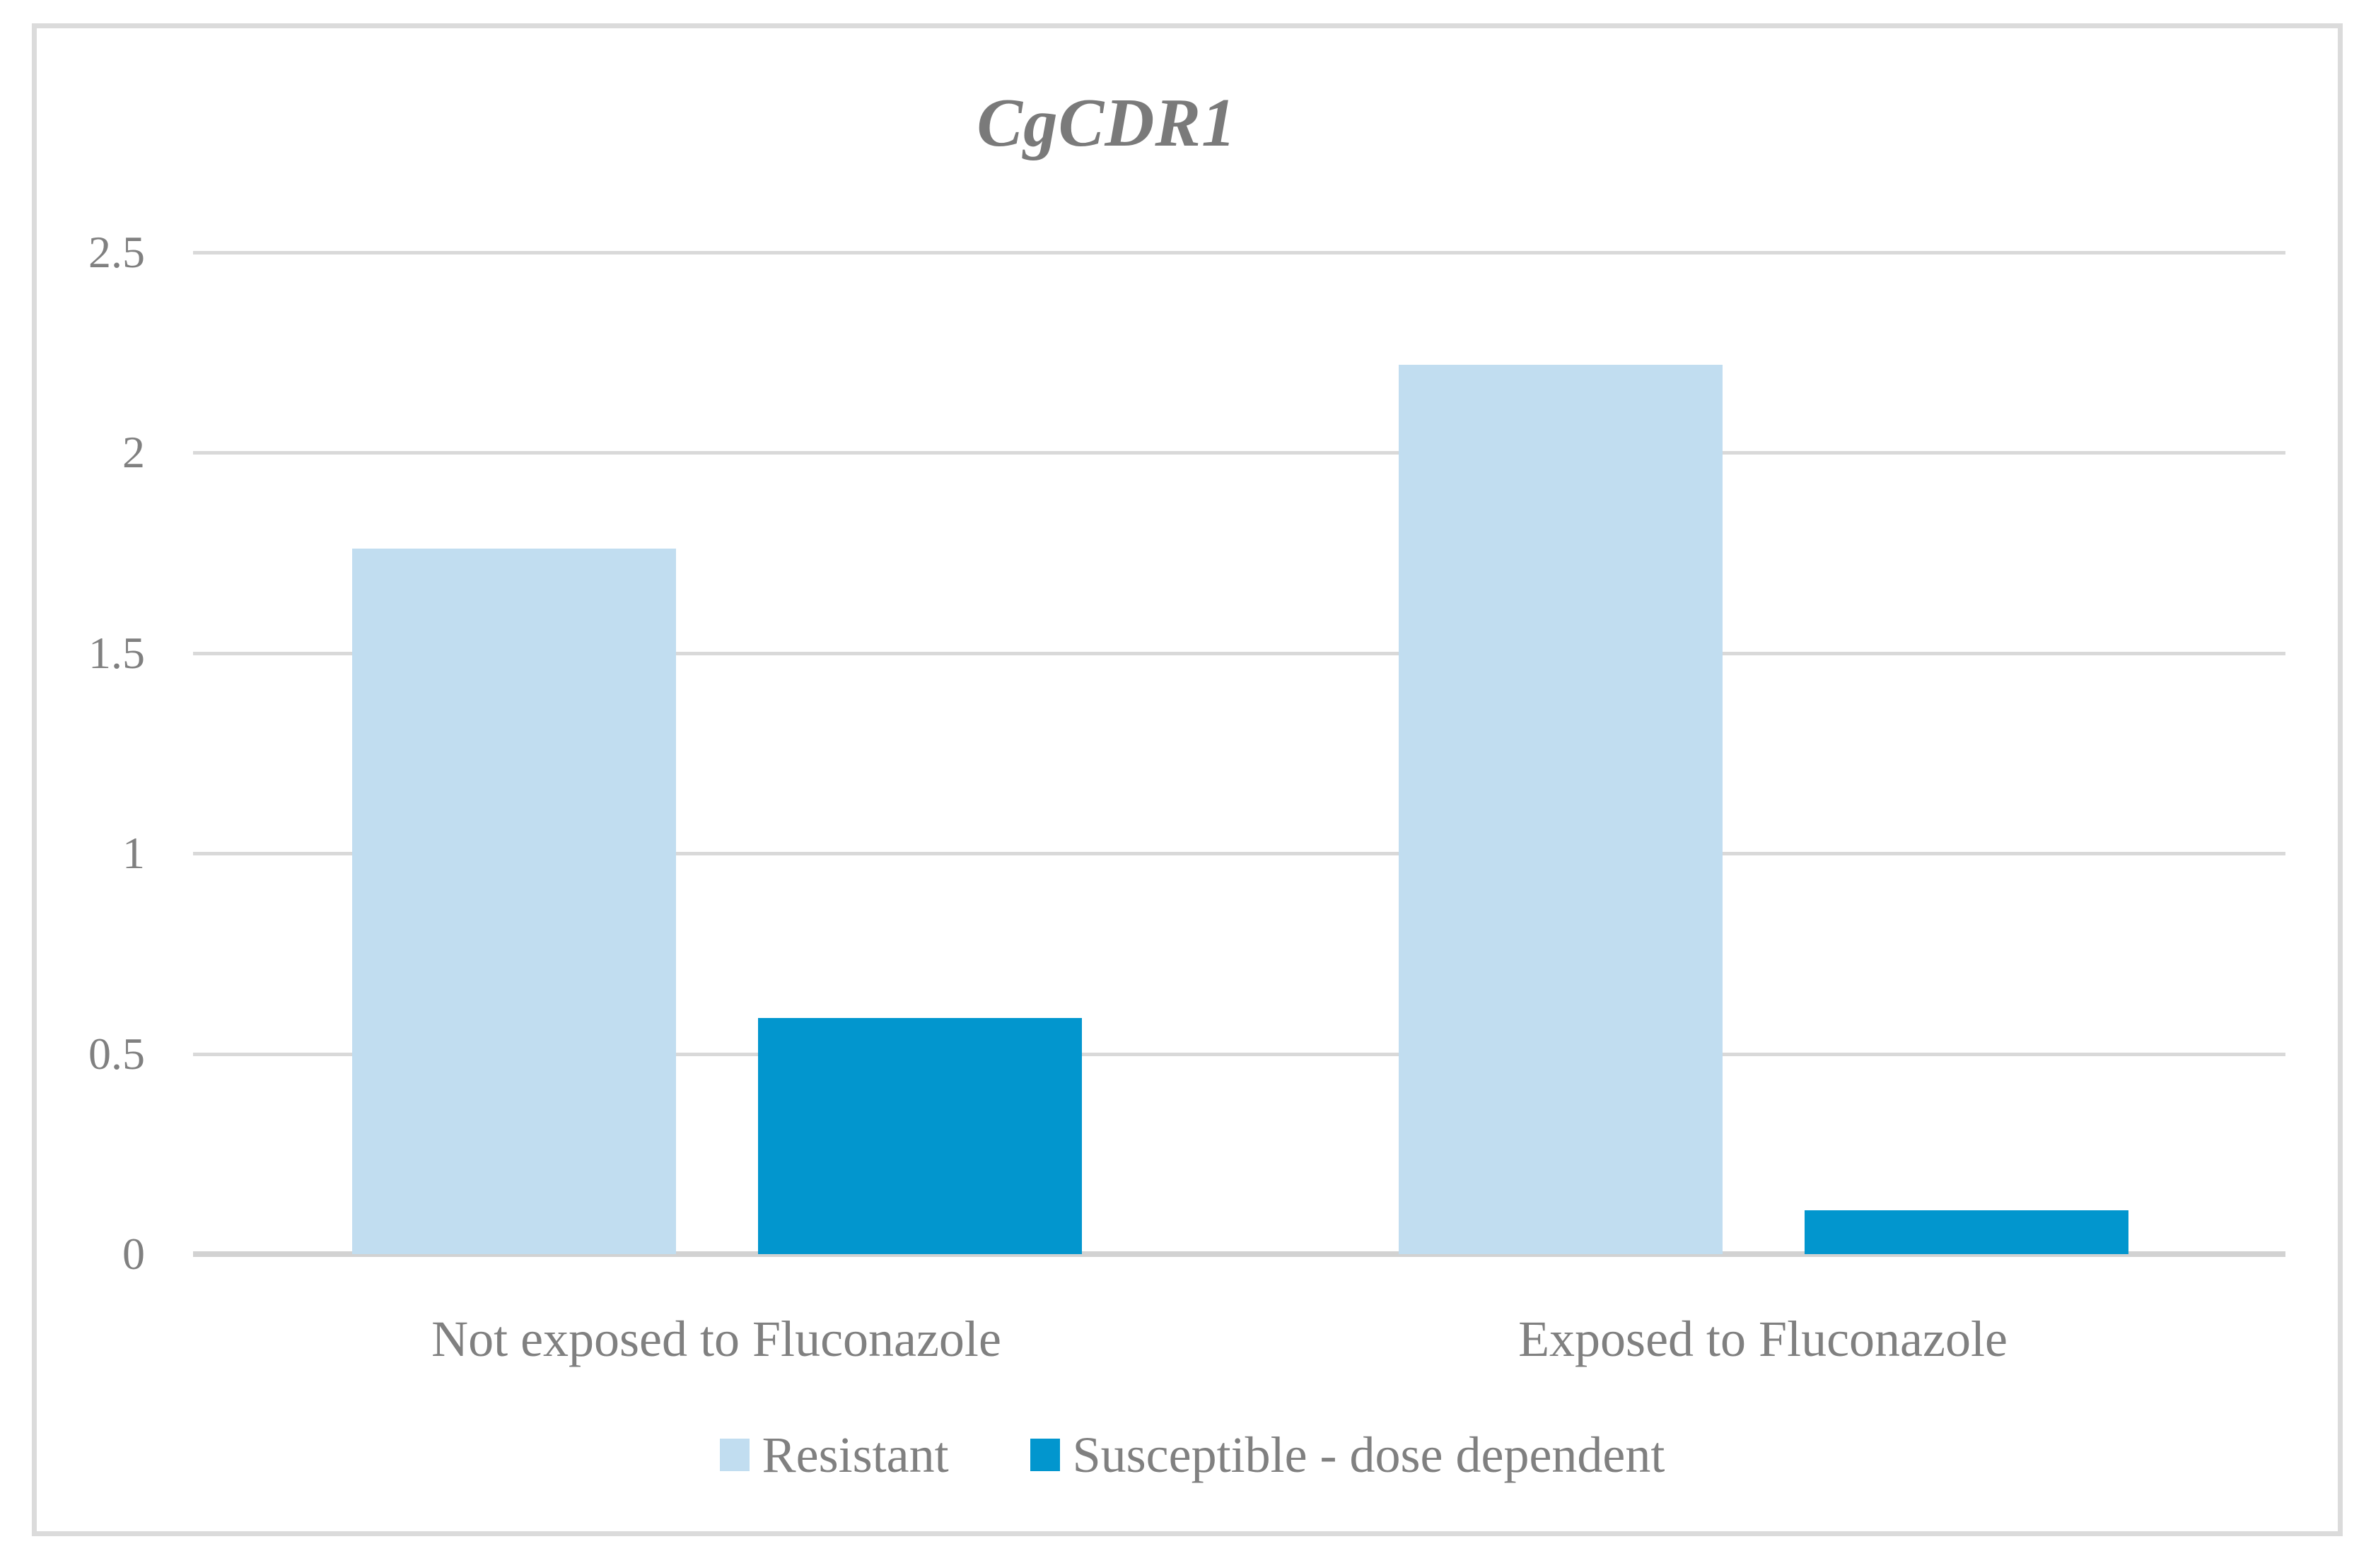  Describe the element at coordinates (117, 1054) in the screenshot. I see `y-axis-tick-label: 0.5` at that location.